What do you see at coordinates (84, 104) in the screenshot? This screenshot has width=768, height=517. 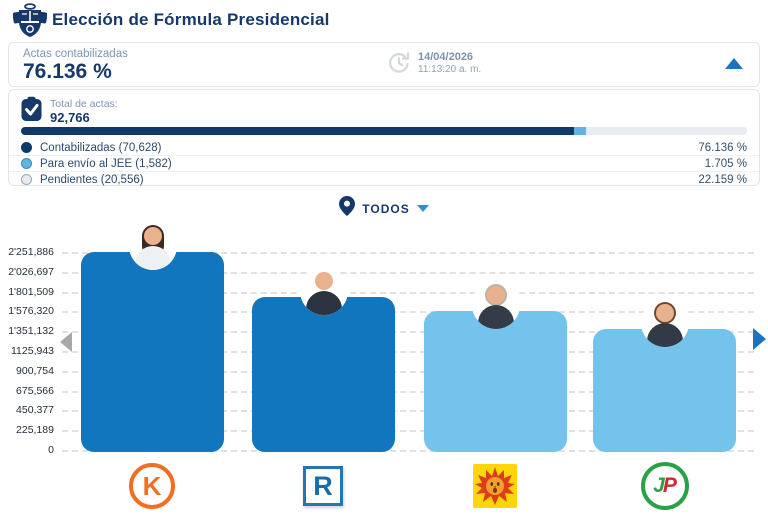 I see `total-actas-label: Total de actas:` at bounding box center [84, 104].